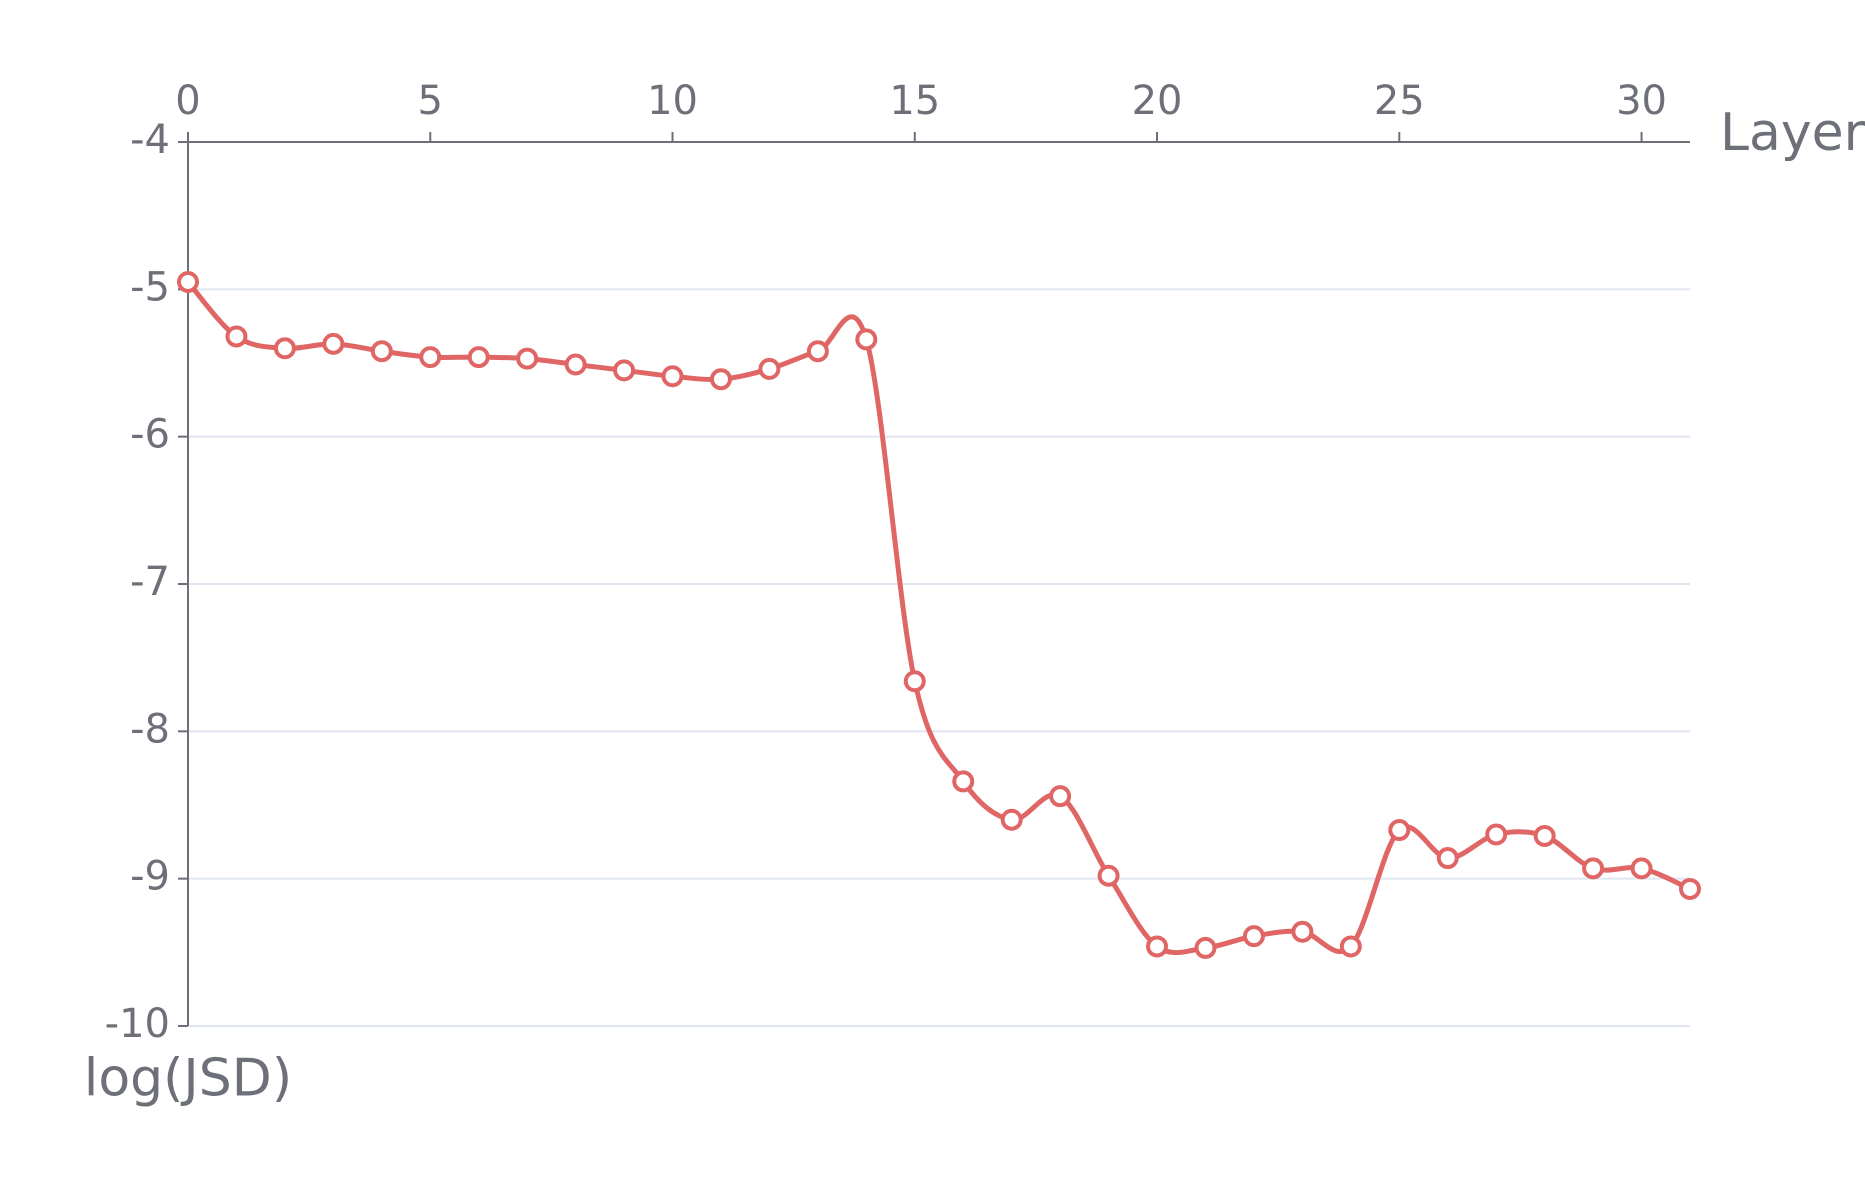 This screenshot has height=1183, width=1865. I want to click on x-tick-label: 20, so click(1157, 101).